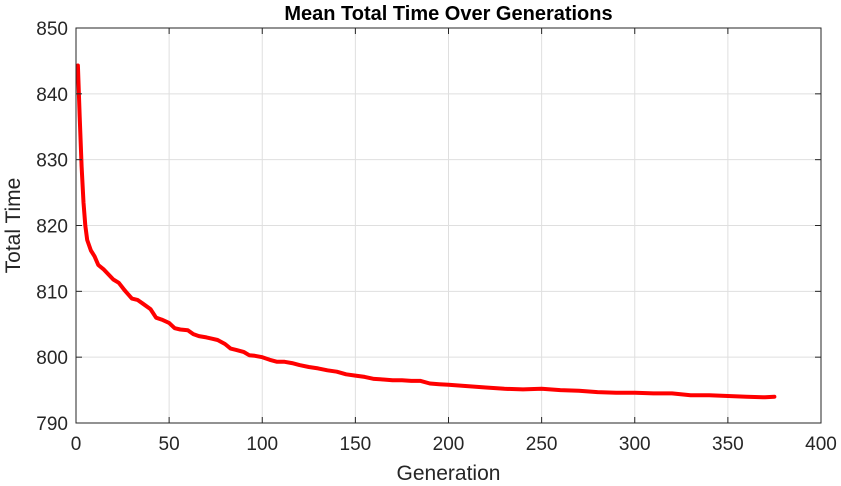  I want to click on y-tick-label: 840, so click(52, 95).